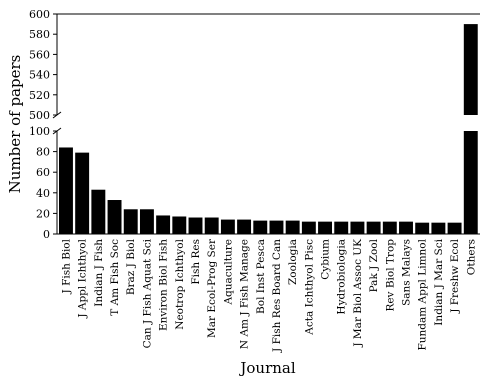 This screenshot has height=380, width=480. What do you see at coordinates (277, 296) in the screenshot?
I see `x-category-label: J Fish Res Board Can` at bounding box center [277, 296].